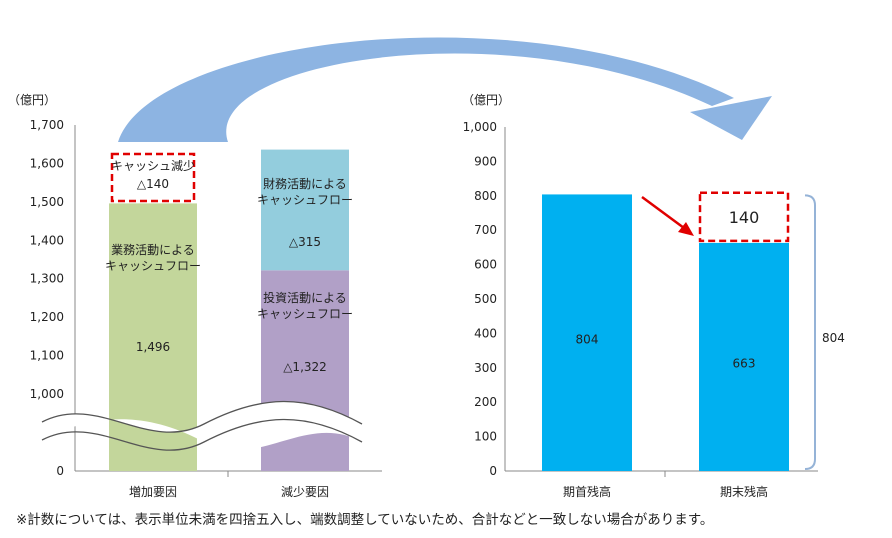 The height and width of the screenshot is (538, 892). What do you see at coordinates (47, 125) in the screenshot?
I see `left-y-tick-label: 1,700` at bounding box center [47, 125].